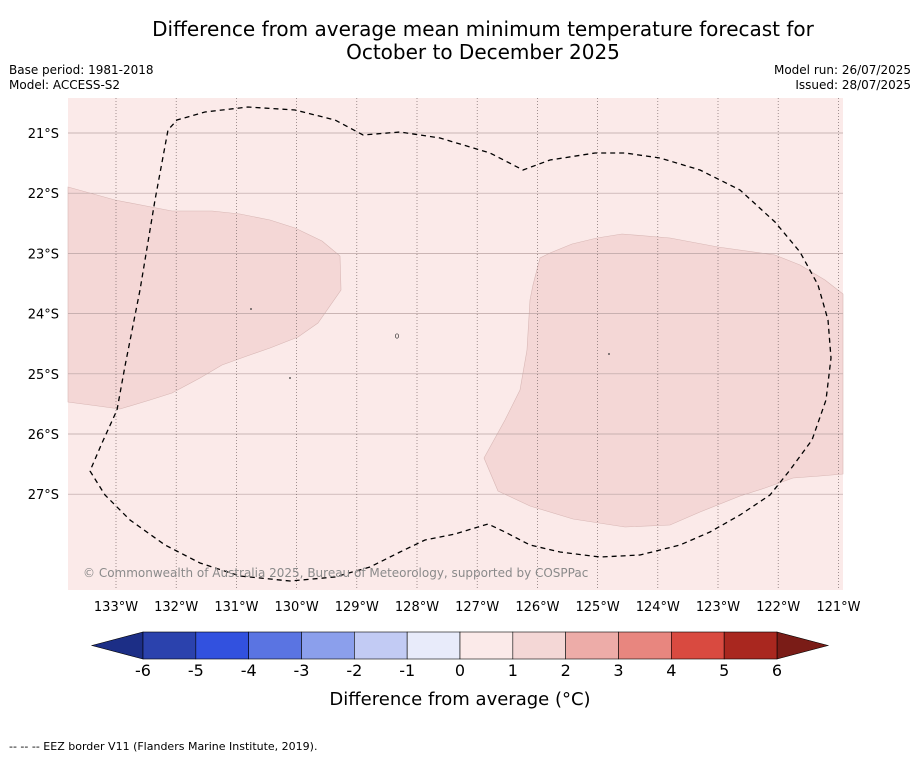  What do you see at coordinates (838, 607) in the screenshot?
I see `lon-label: 121°W` at bounding box center [838, 607].